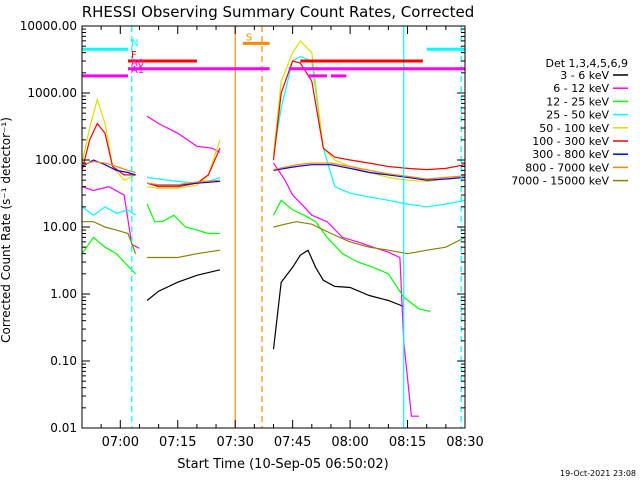 The image size is (640, 480). I want to click on y-tick-label: 0.10, so click(63, 361).